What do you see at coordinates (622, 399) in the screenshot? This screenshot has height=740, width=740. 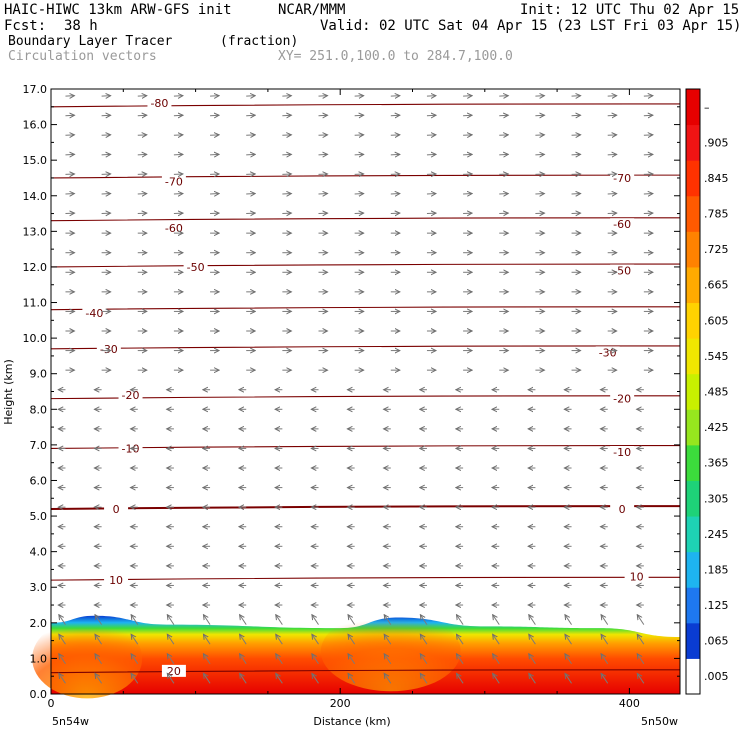 I see `isotherm-label: -20` at bounding box center [622, 399].